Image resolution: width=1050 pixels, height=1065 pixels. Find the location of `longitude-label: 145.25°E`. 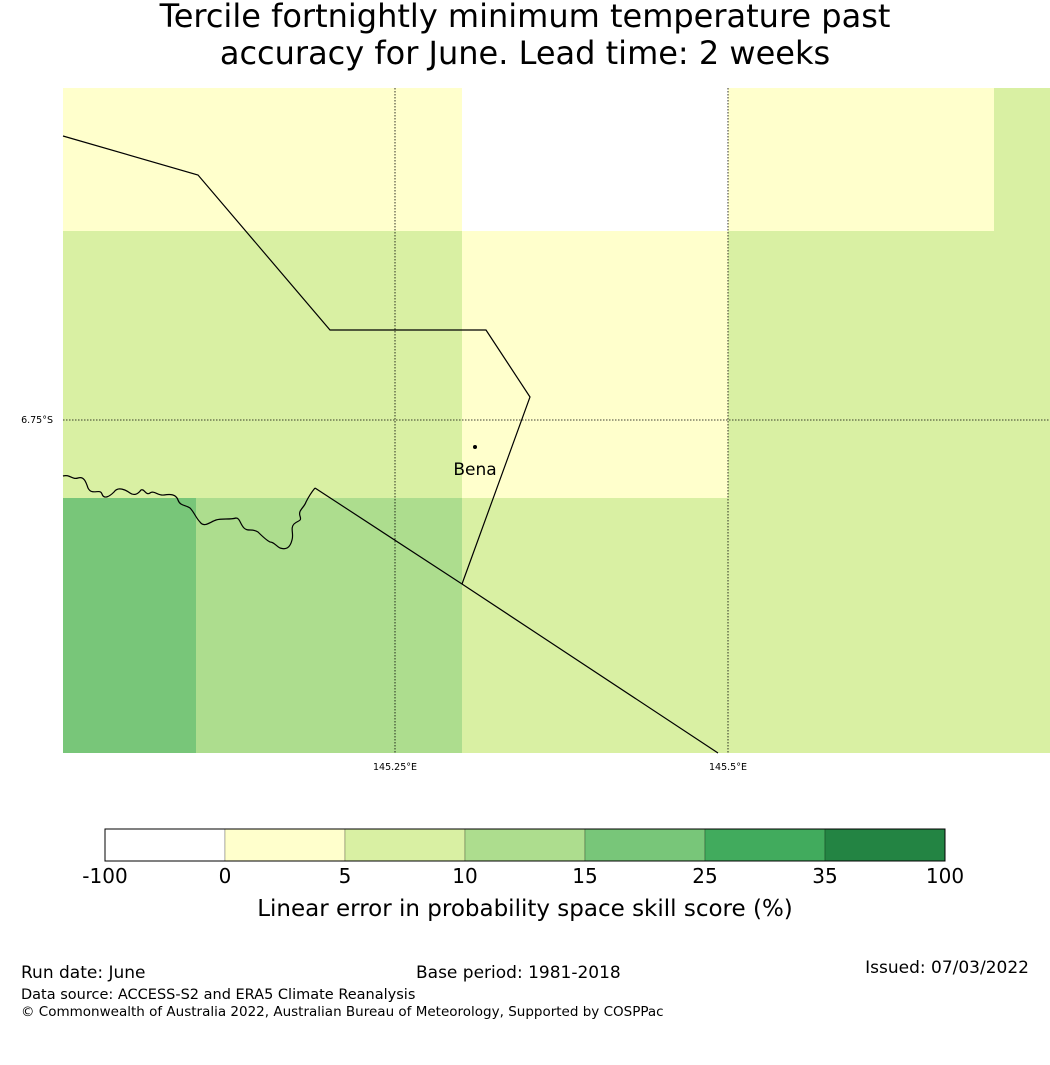

longitude-label: 145.25°E is located at coordinates (395, 767).